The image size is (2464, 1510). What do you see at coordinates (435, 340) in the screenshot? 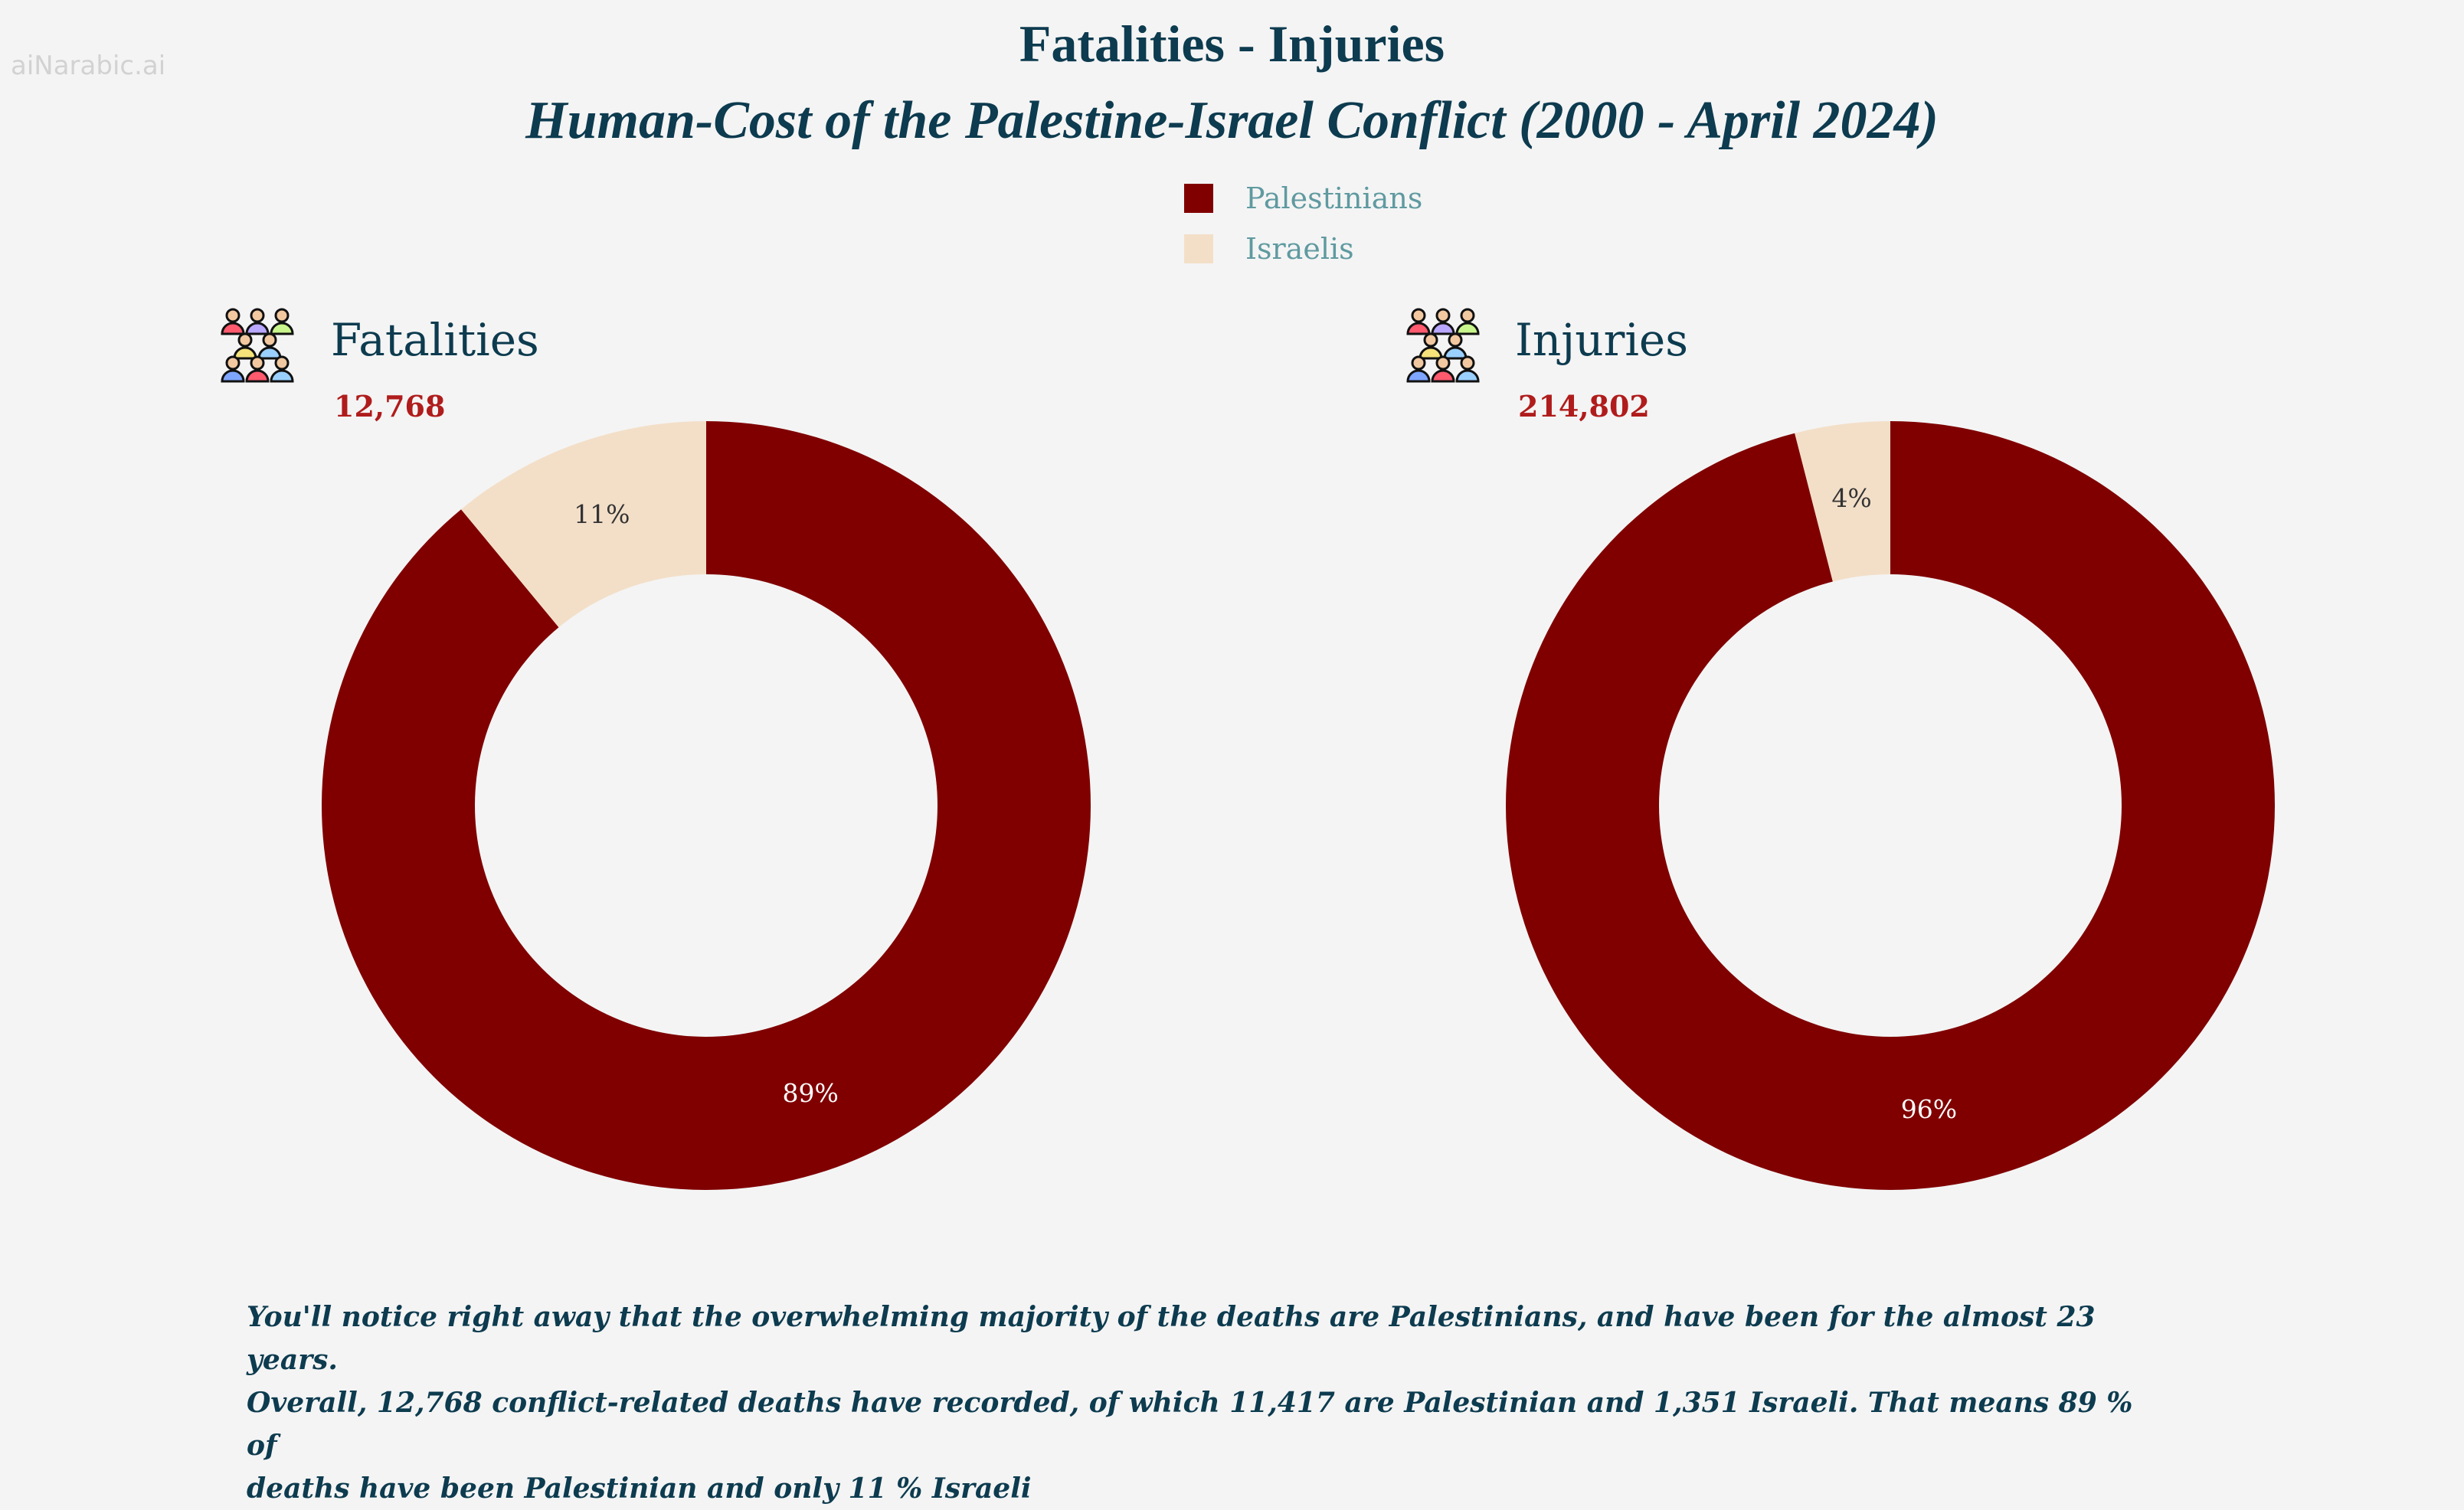
I see `panel-title-fatalities: Fatalities` at bounding box center [435, 340].